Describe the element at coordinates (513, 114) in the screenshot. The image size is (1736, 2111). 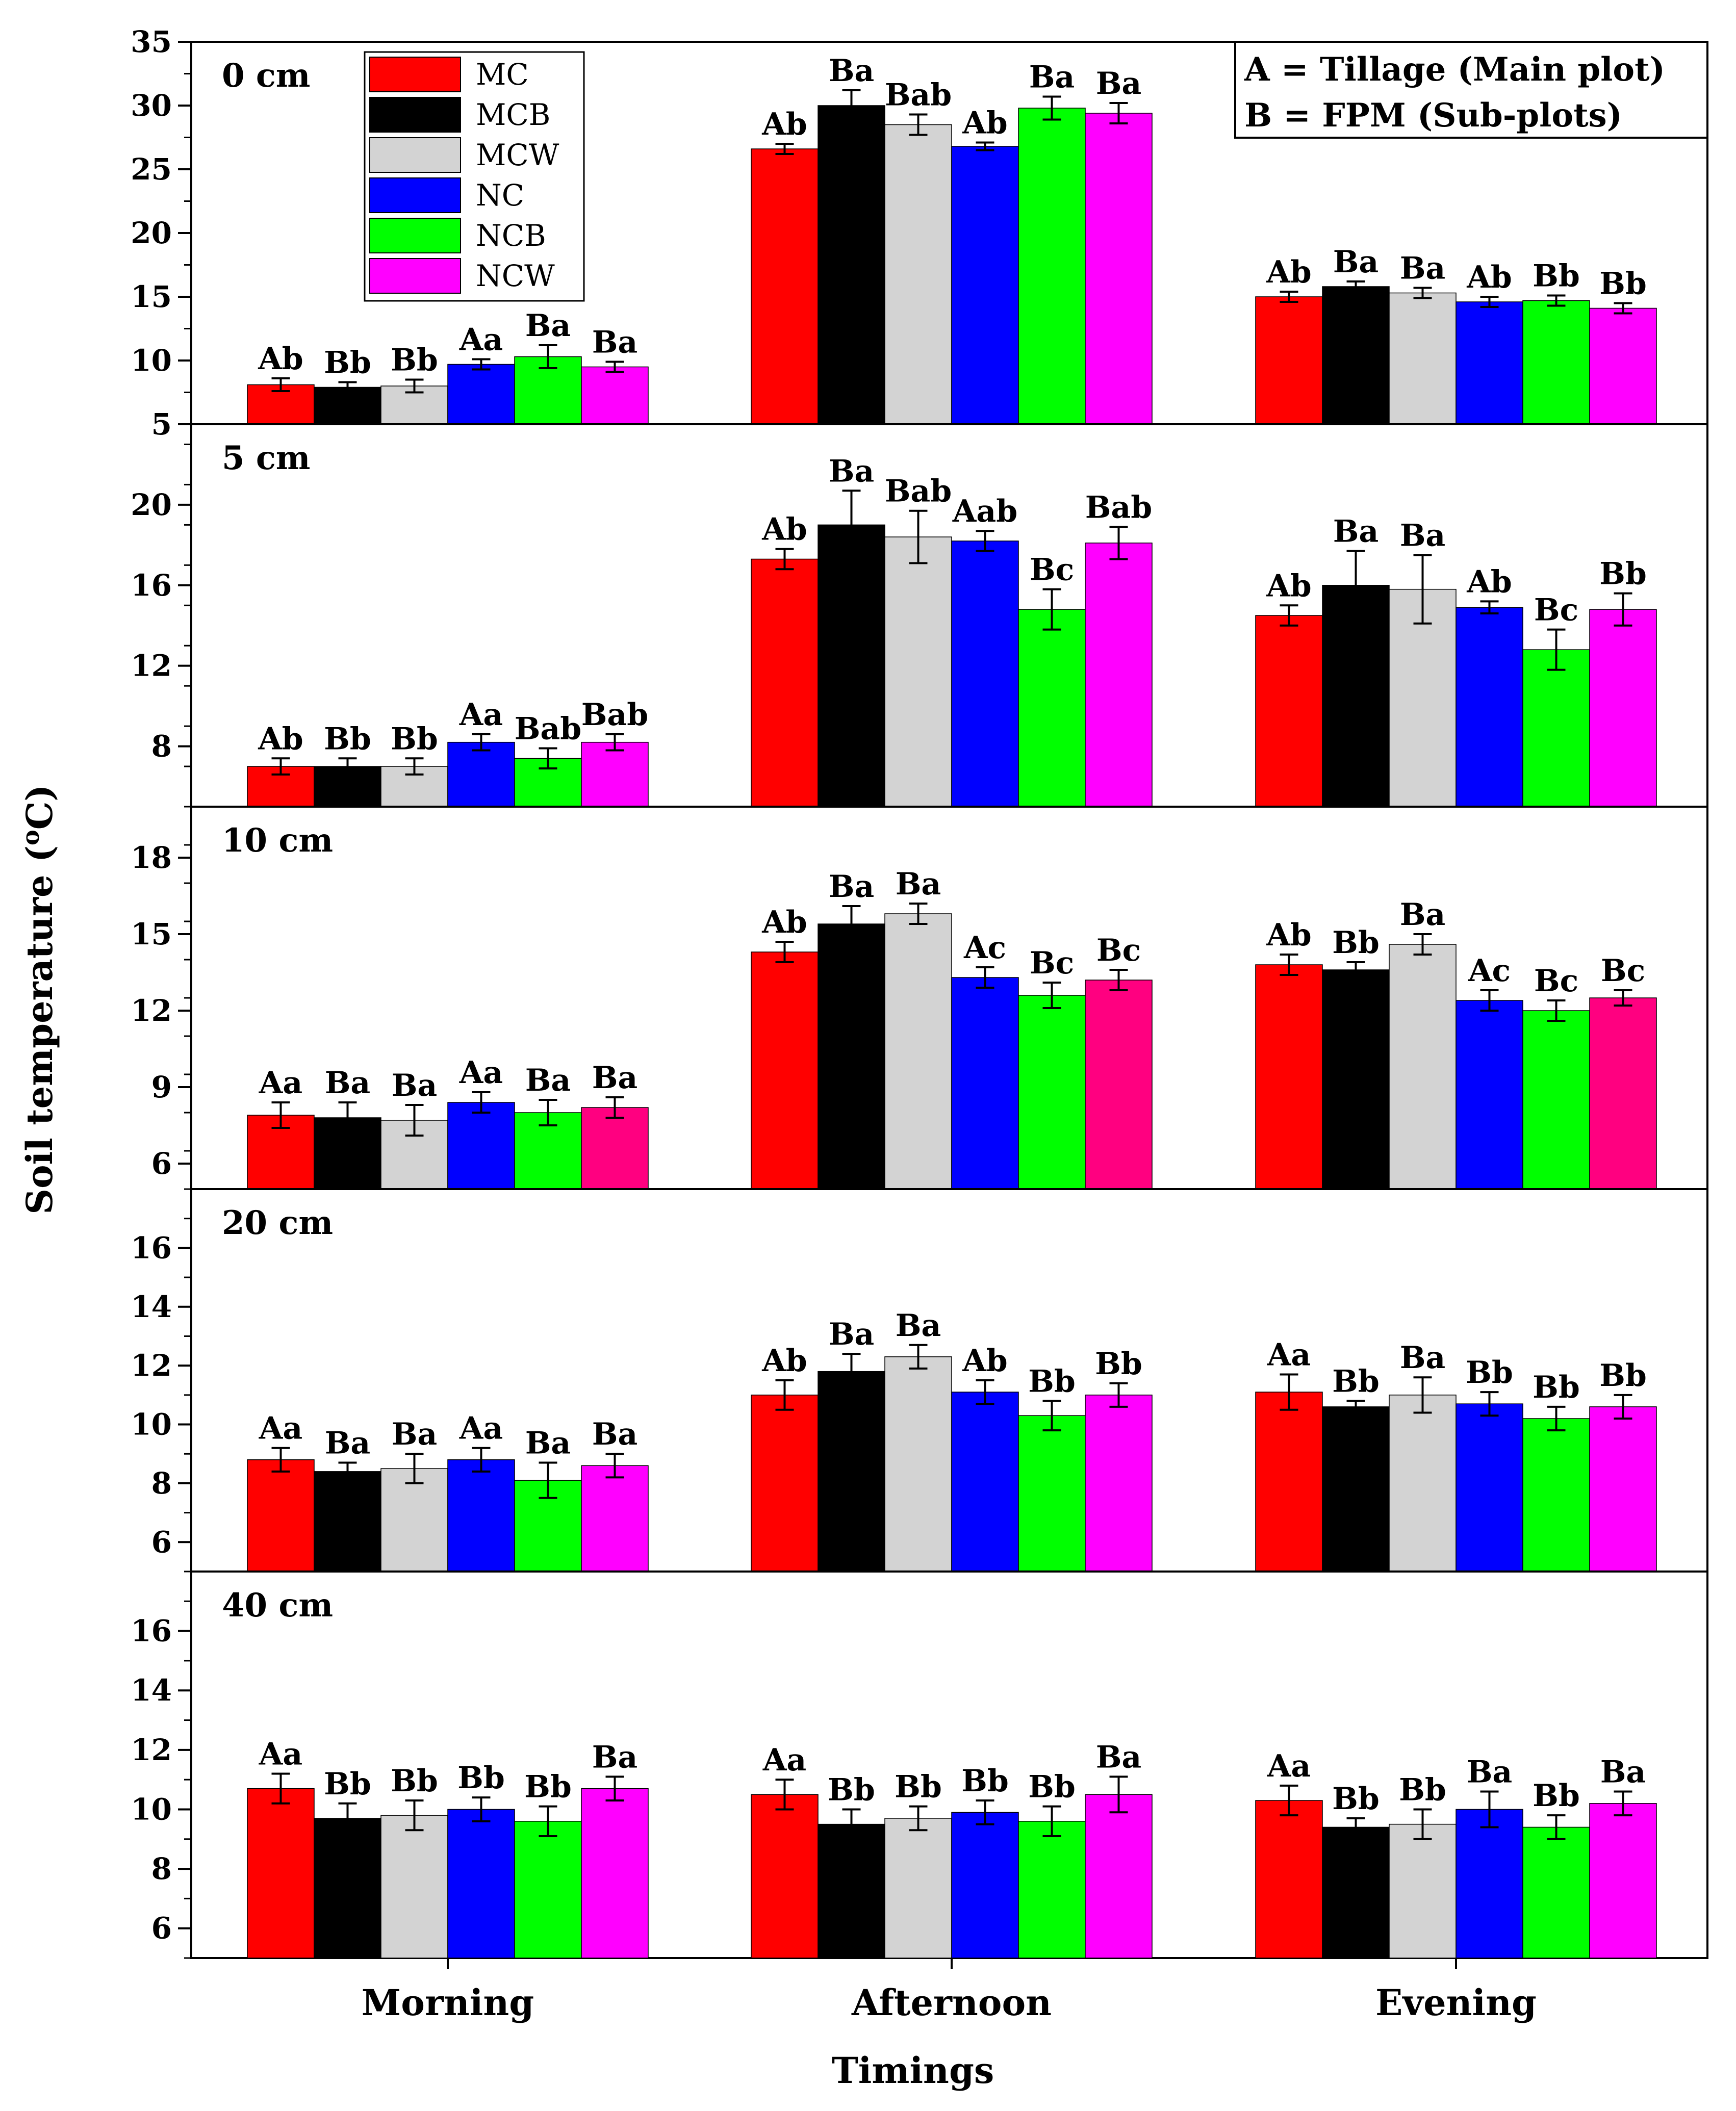
I see `legend-label: MCB` at that location.